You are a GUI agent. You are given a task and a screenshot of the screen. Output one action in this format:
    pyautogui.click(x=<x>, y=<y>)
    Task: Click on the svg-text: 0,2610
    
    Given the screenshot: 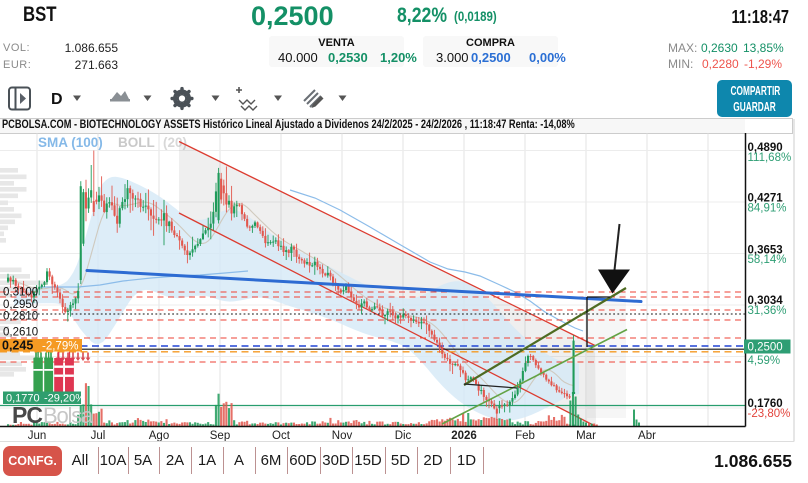 What is the action you would take?
    pyautogui.click(x=20, y=333)
    